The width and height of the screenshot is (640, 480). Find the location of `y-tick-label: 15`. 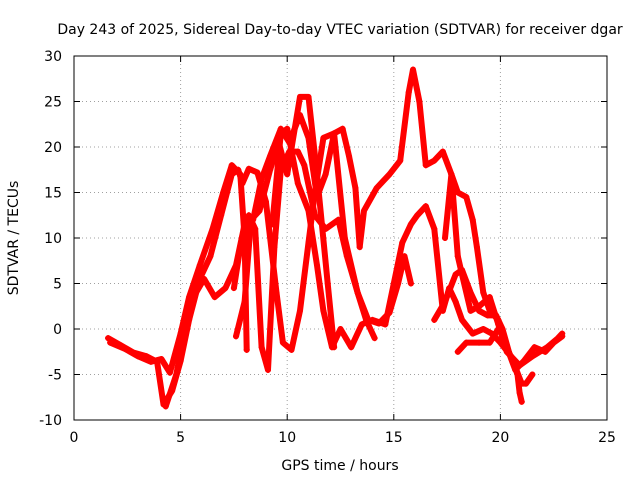

y-tick-label: 15 is located at coordinates (53, 194).